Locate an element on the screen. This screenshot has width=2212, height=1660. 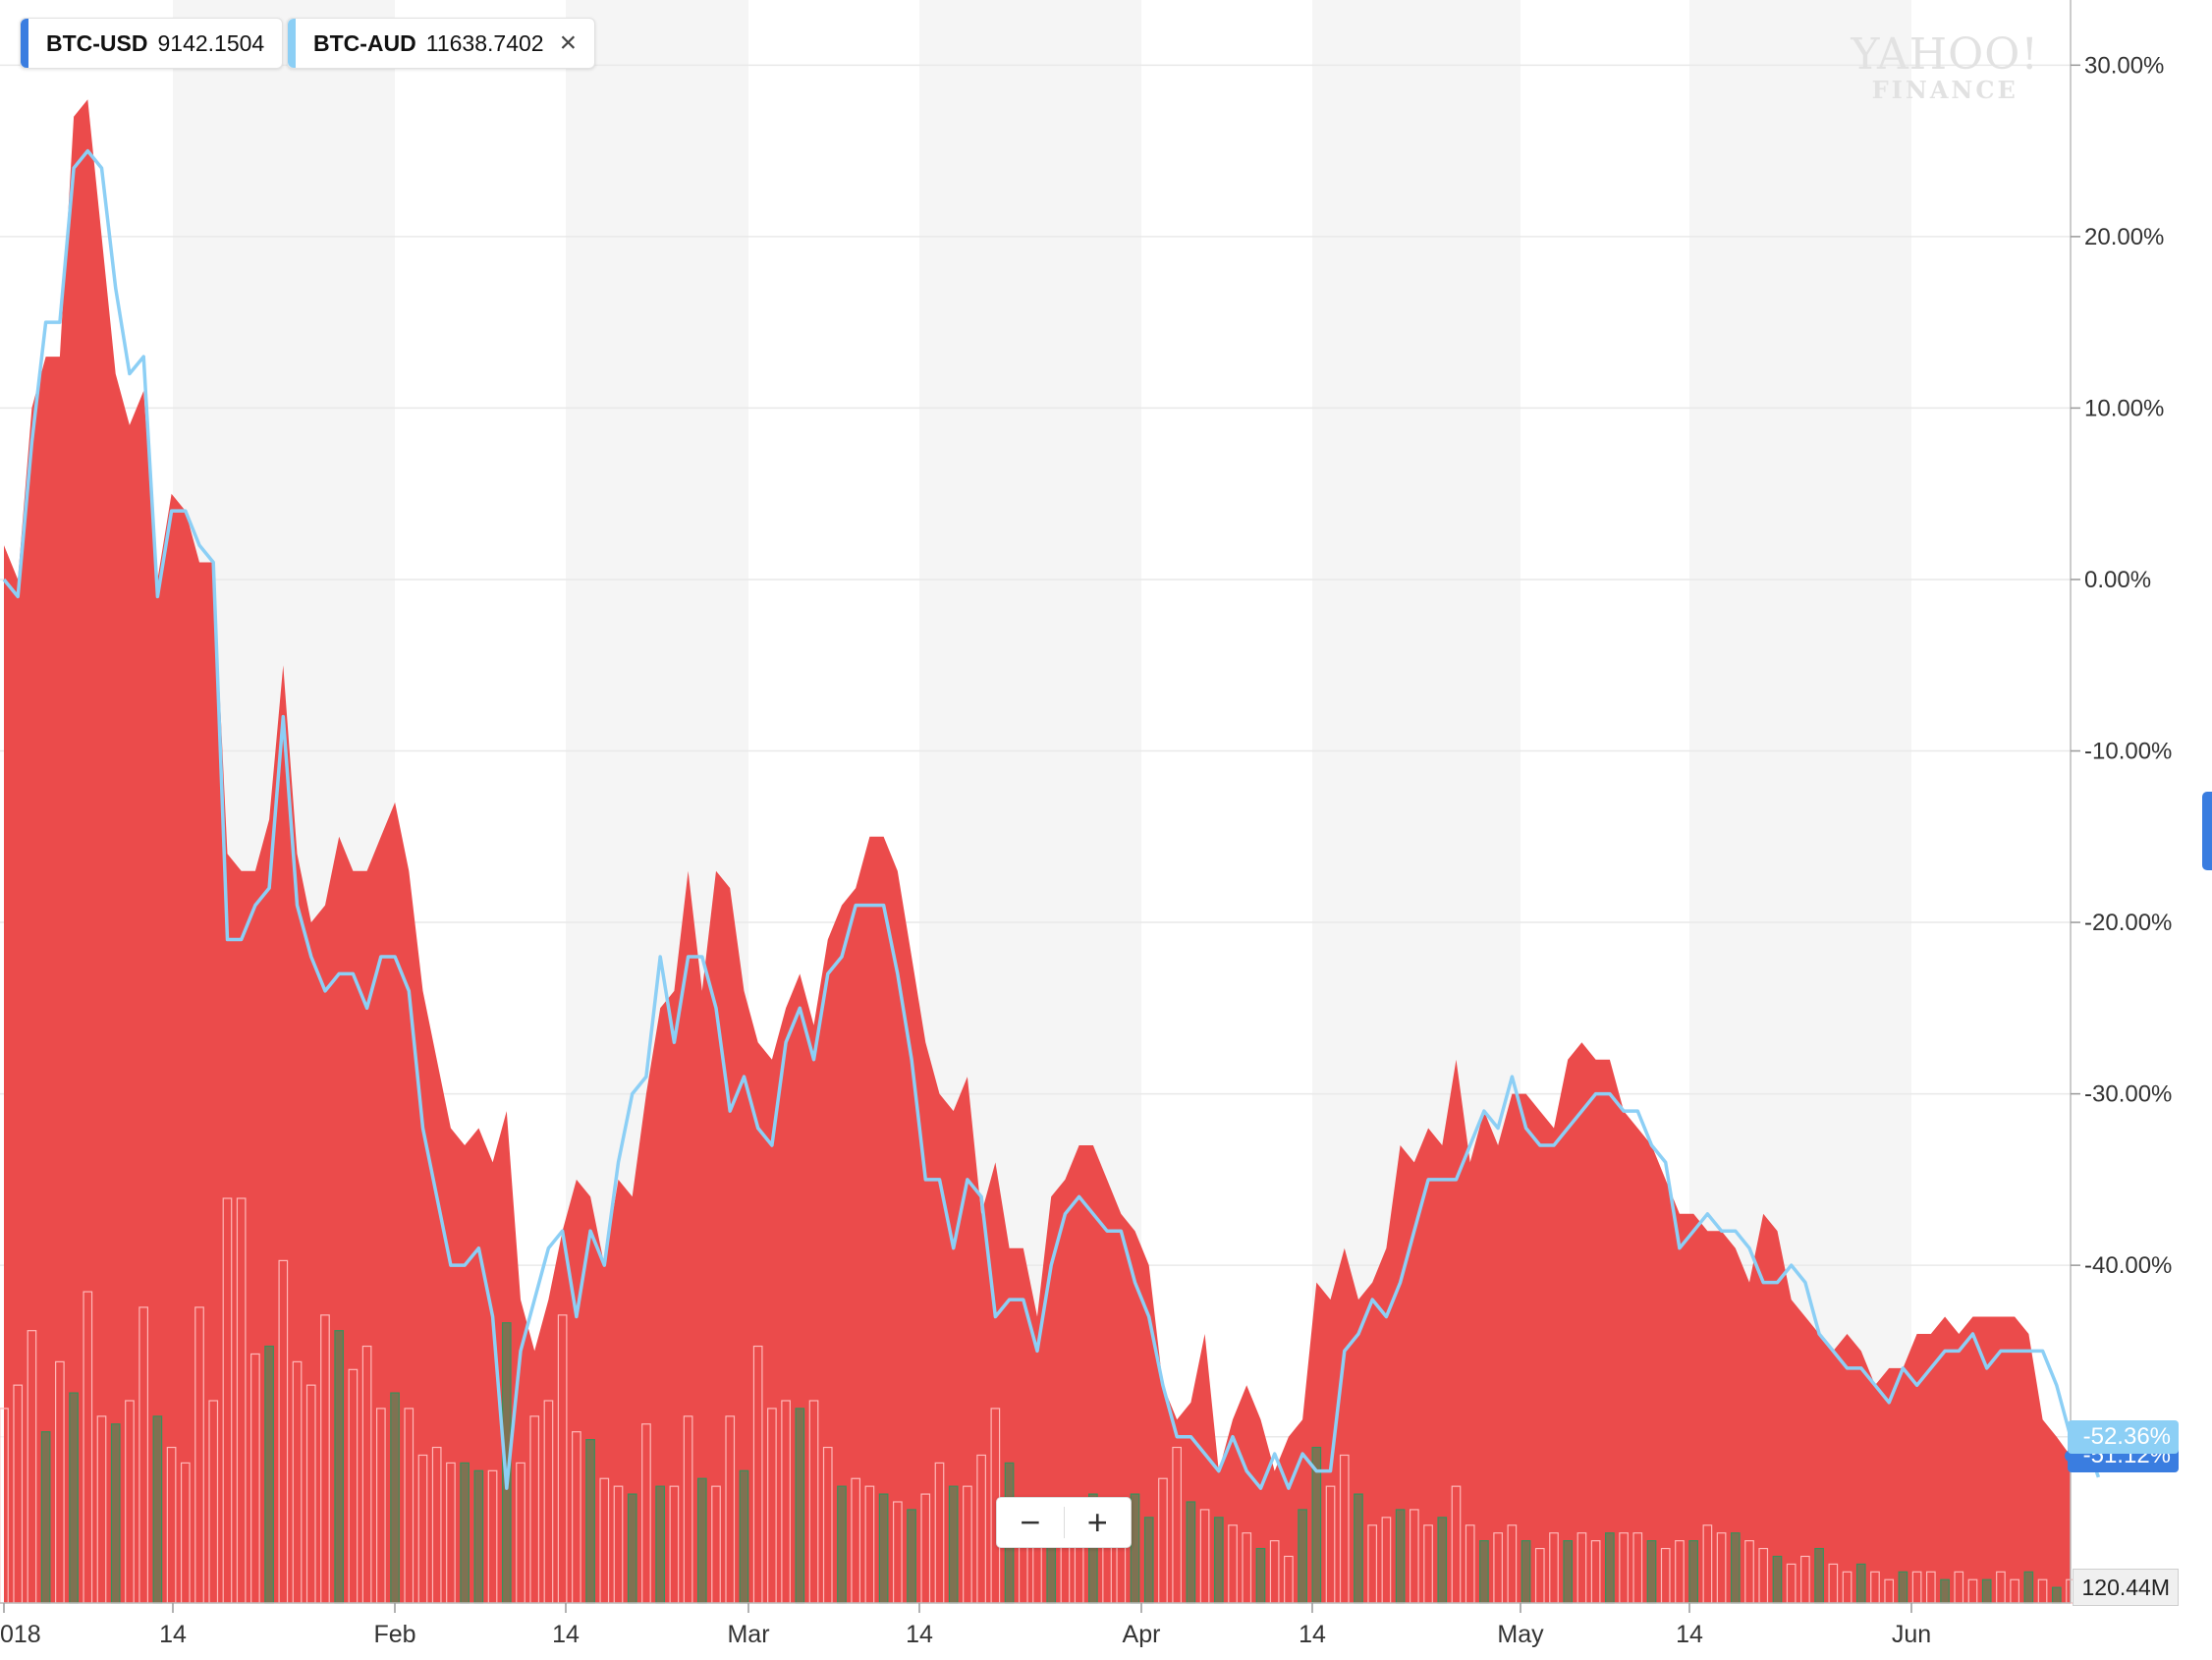
x-axis-ticks: 018 14 Feb 14 Mar 14 Apr 14 May 14 Jun is located at coordinates (965, 1625).